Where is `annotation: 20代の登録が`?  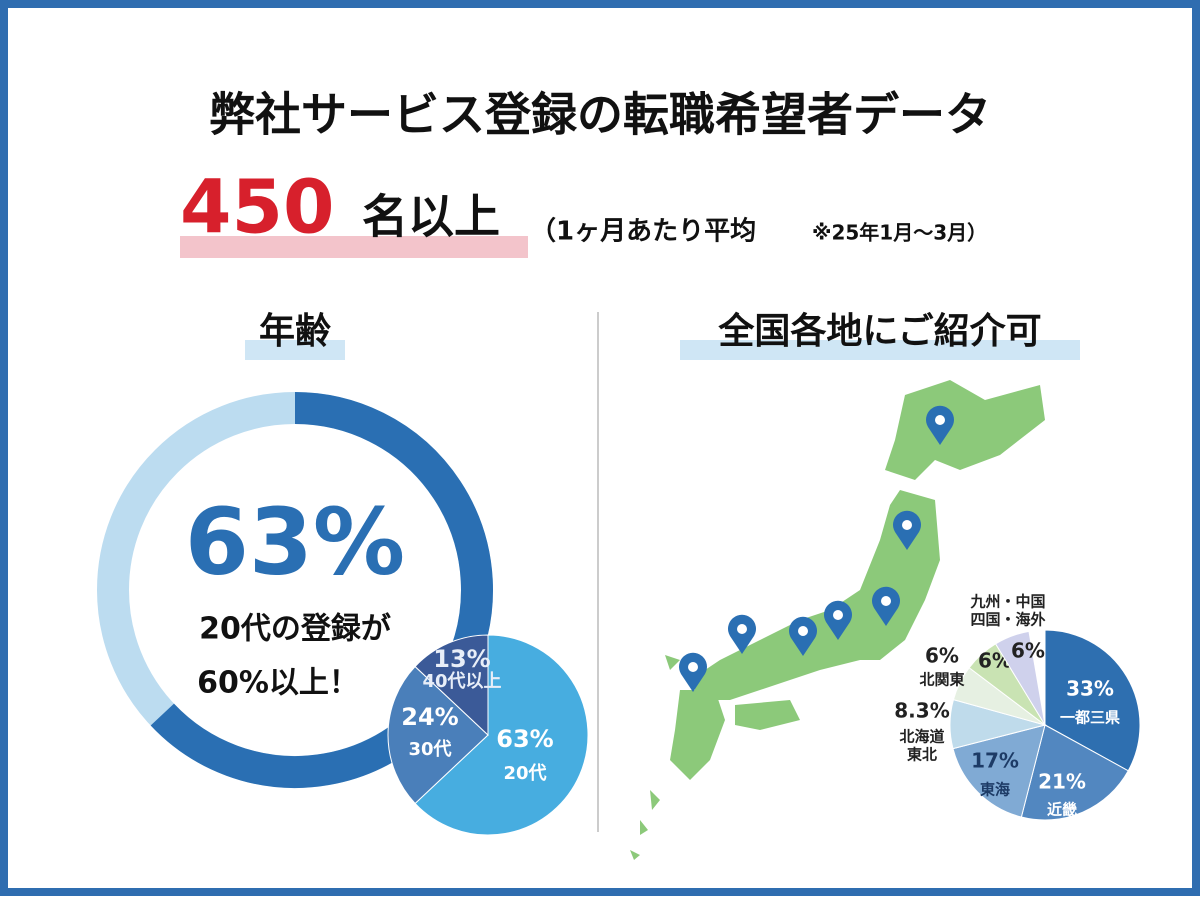
annotation: 20代の登録が is located at coordinates (295, 629).